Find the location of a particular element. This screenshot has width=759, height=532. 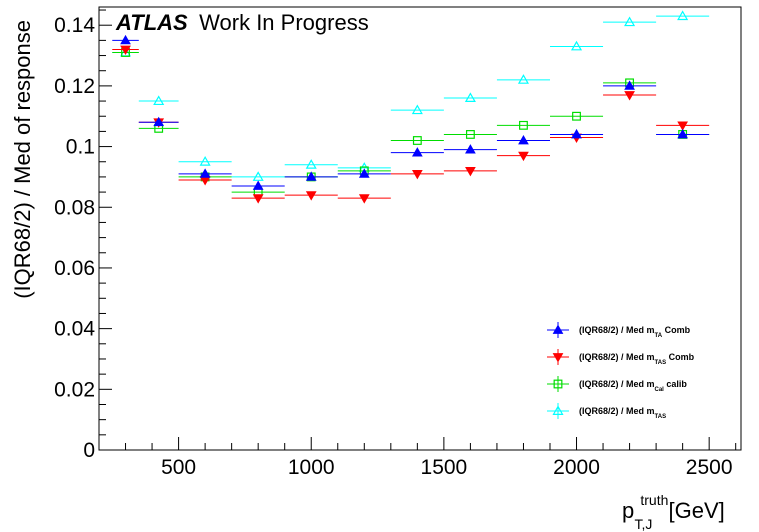

y-tick-label: 0.1 is located at coordinates (80, 147).